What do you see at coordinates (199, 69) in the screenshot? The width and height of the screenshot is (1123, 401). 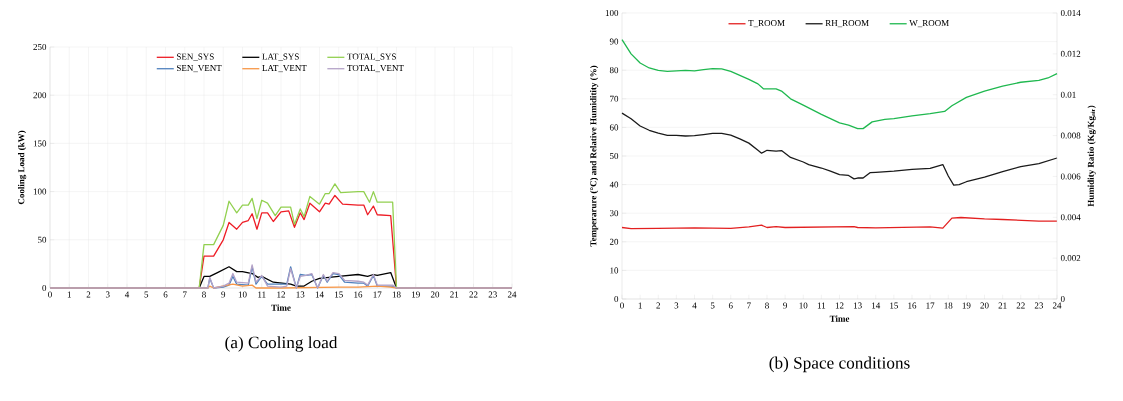 I see `legend-label: SEN_VENT` at bounding box center [199, 69].